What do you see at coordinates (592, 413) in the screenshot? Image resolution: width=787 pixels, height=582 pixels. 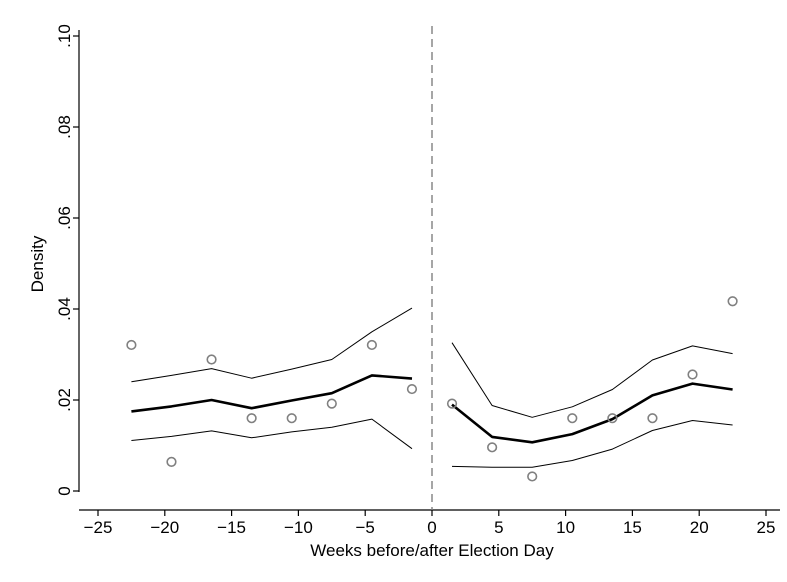 I see `right-fit-line` at bounding box center [592, 413].